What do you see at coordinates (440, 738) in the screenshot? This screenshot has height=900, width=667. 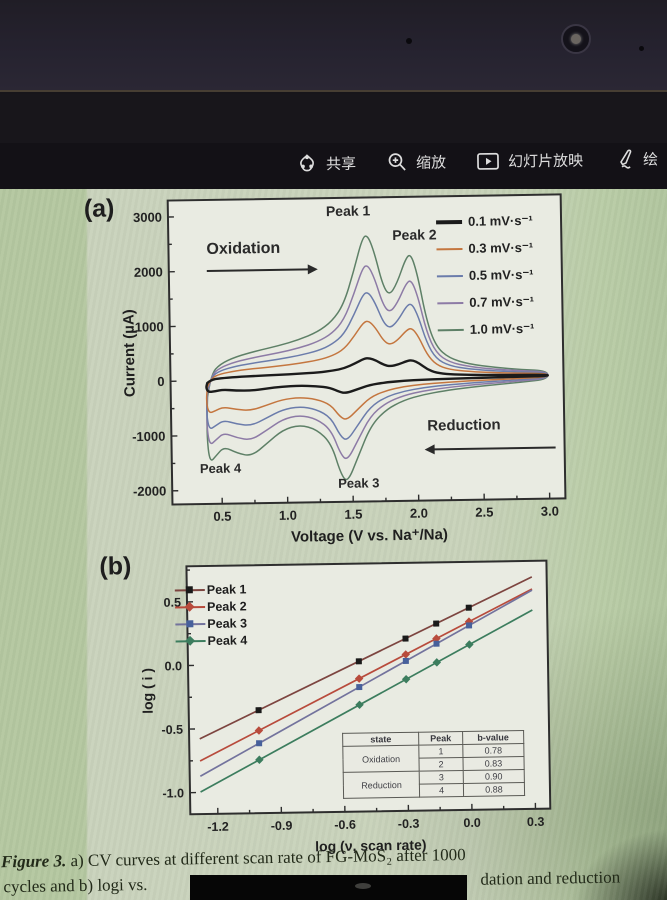 I see `table-header-peak: Peak` at bounding box center [440, 738].